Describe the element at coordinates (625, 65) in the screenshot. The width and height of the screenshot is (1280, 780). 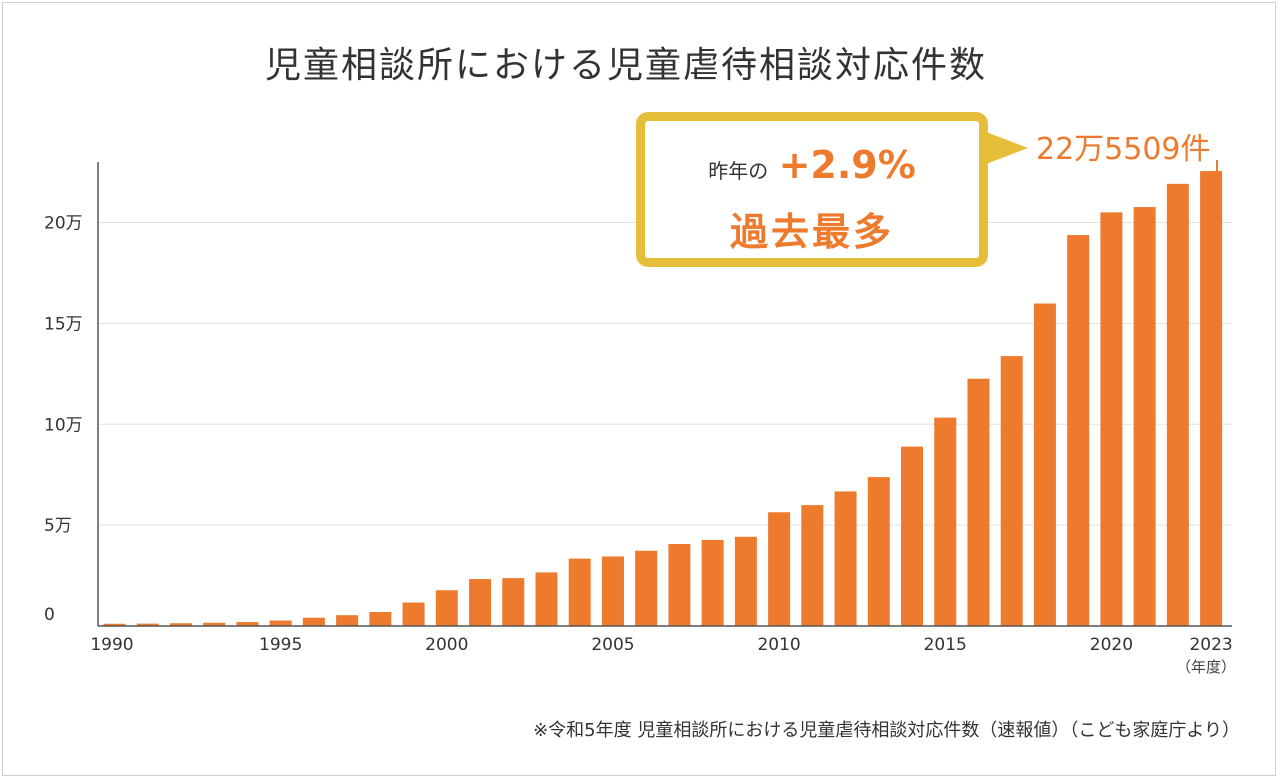
I see `chart-title: 児童相談所における児童虐待相談対応件数` at that location.